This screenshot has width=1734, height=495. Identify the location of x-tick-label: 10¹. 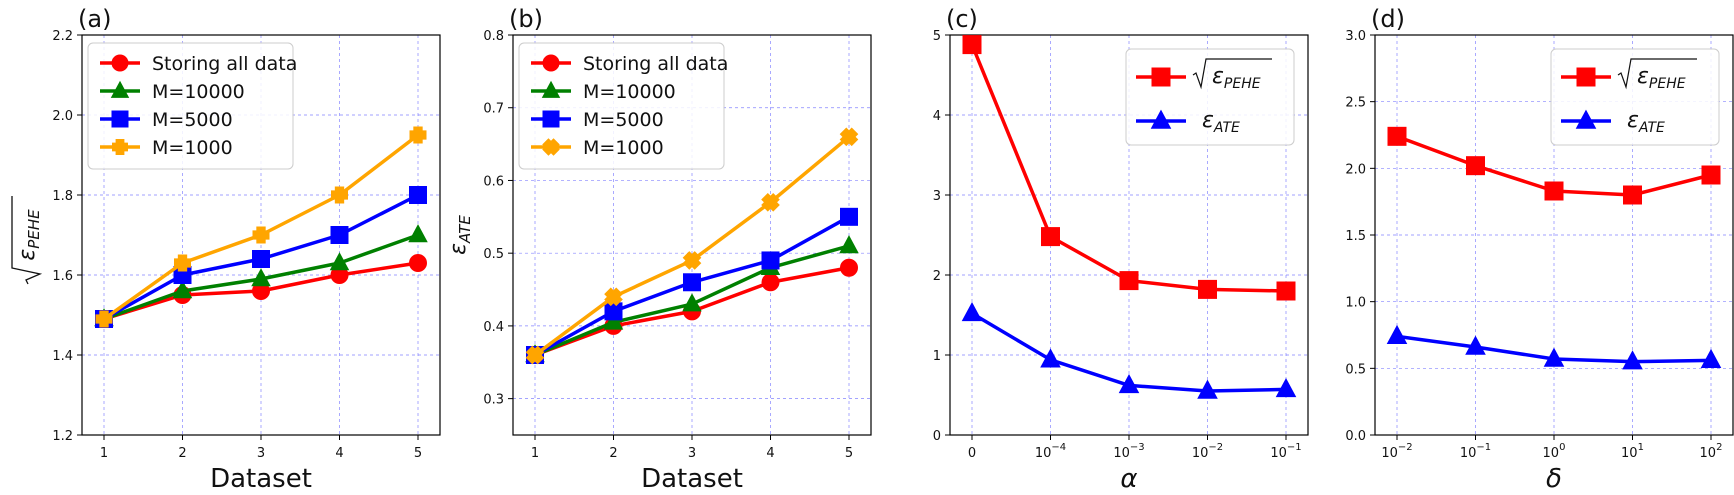
(1632, 451).